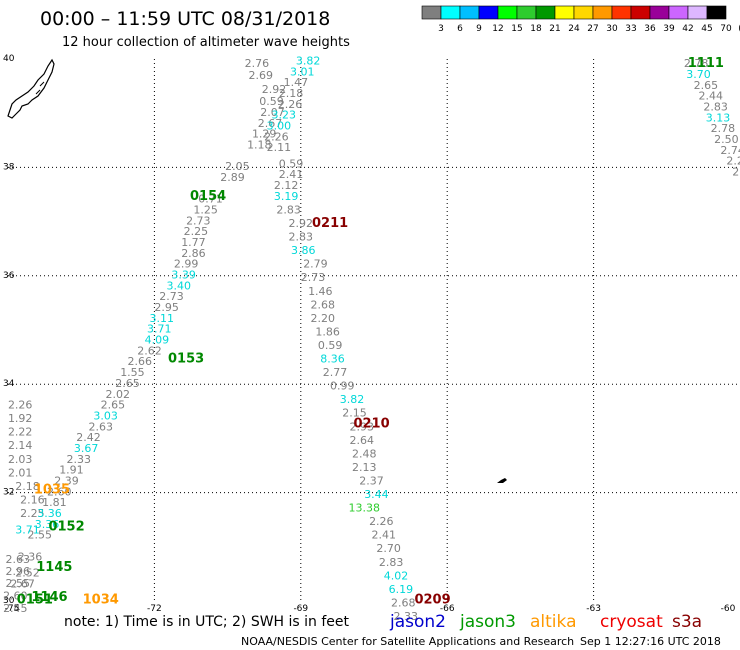 This screenshot has width=740, height=650. Describe the element at coordinates (354, 413) in the screenshot. I see `swh-value: 2.15` at that location.